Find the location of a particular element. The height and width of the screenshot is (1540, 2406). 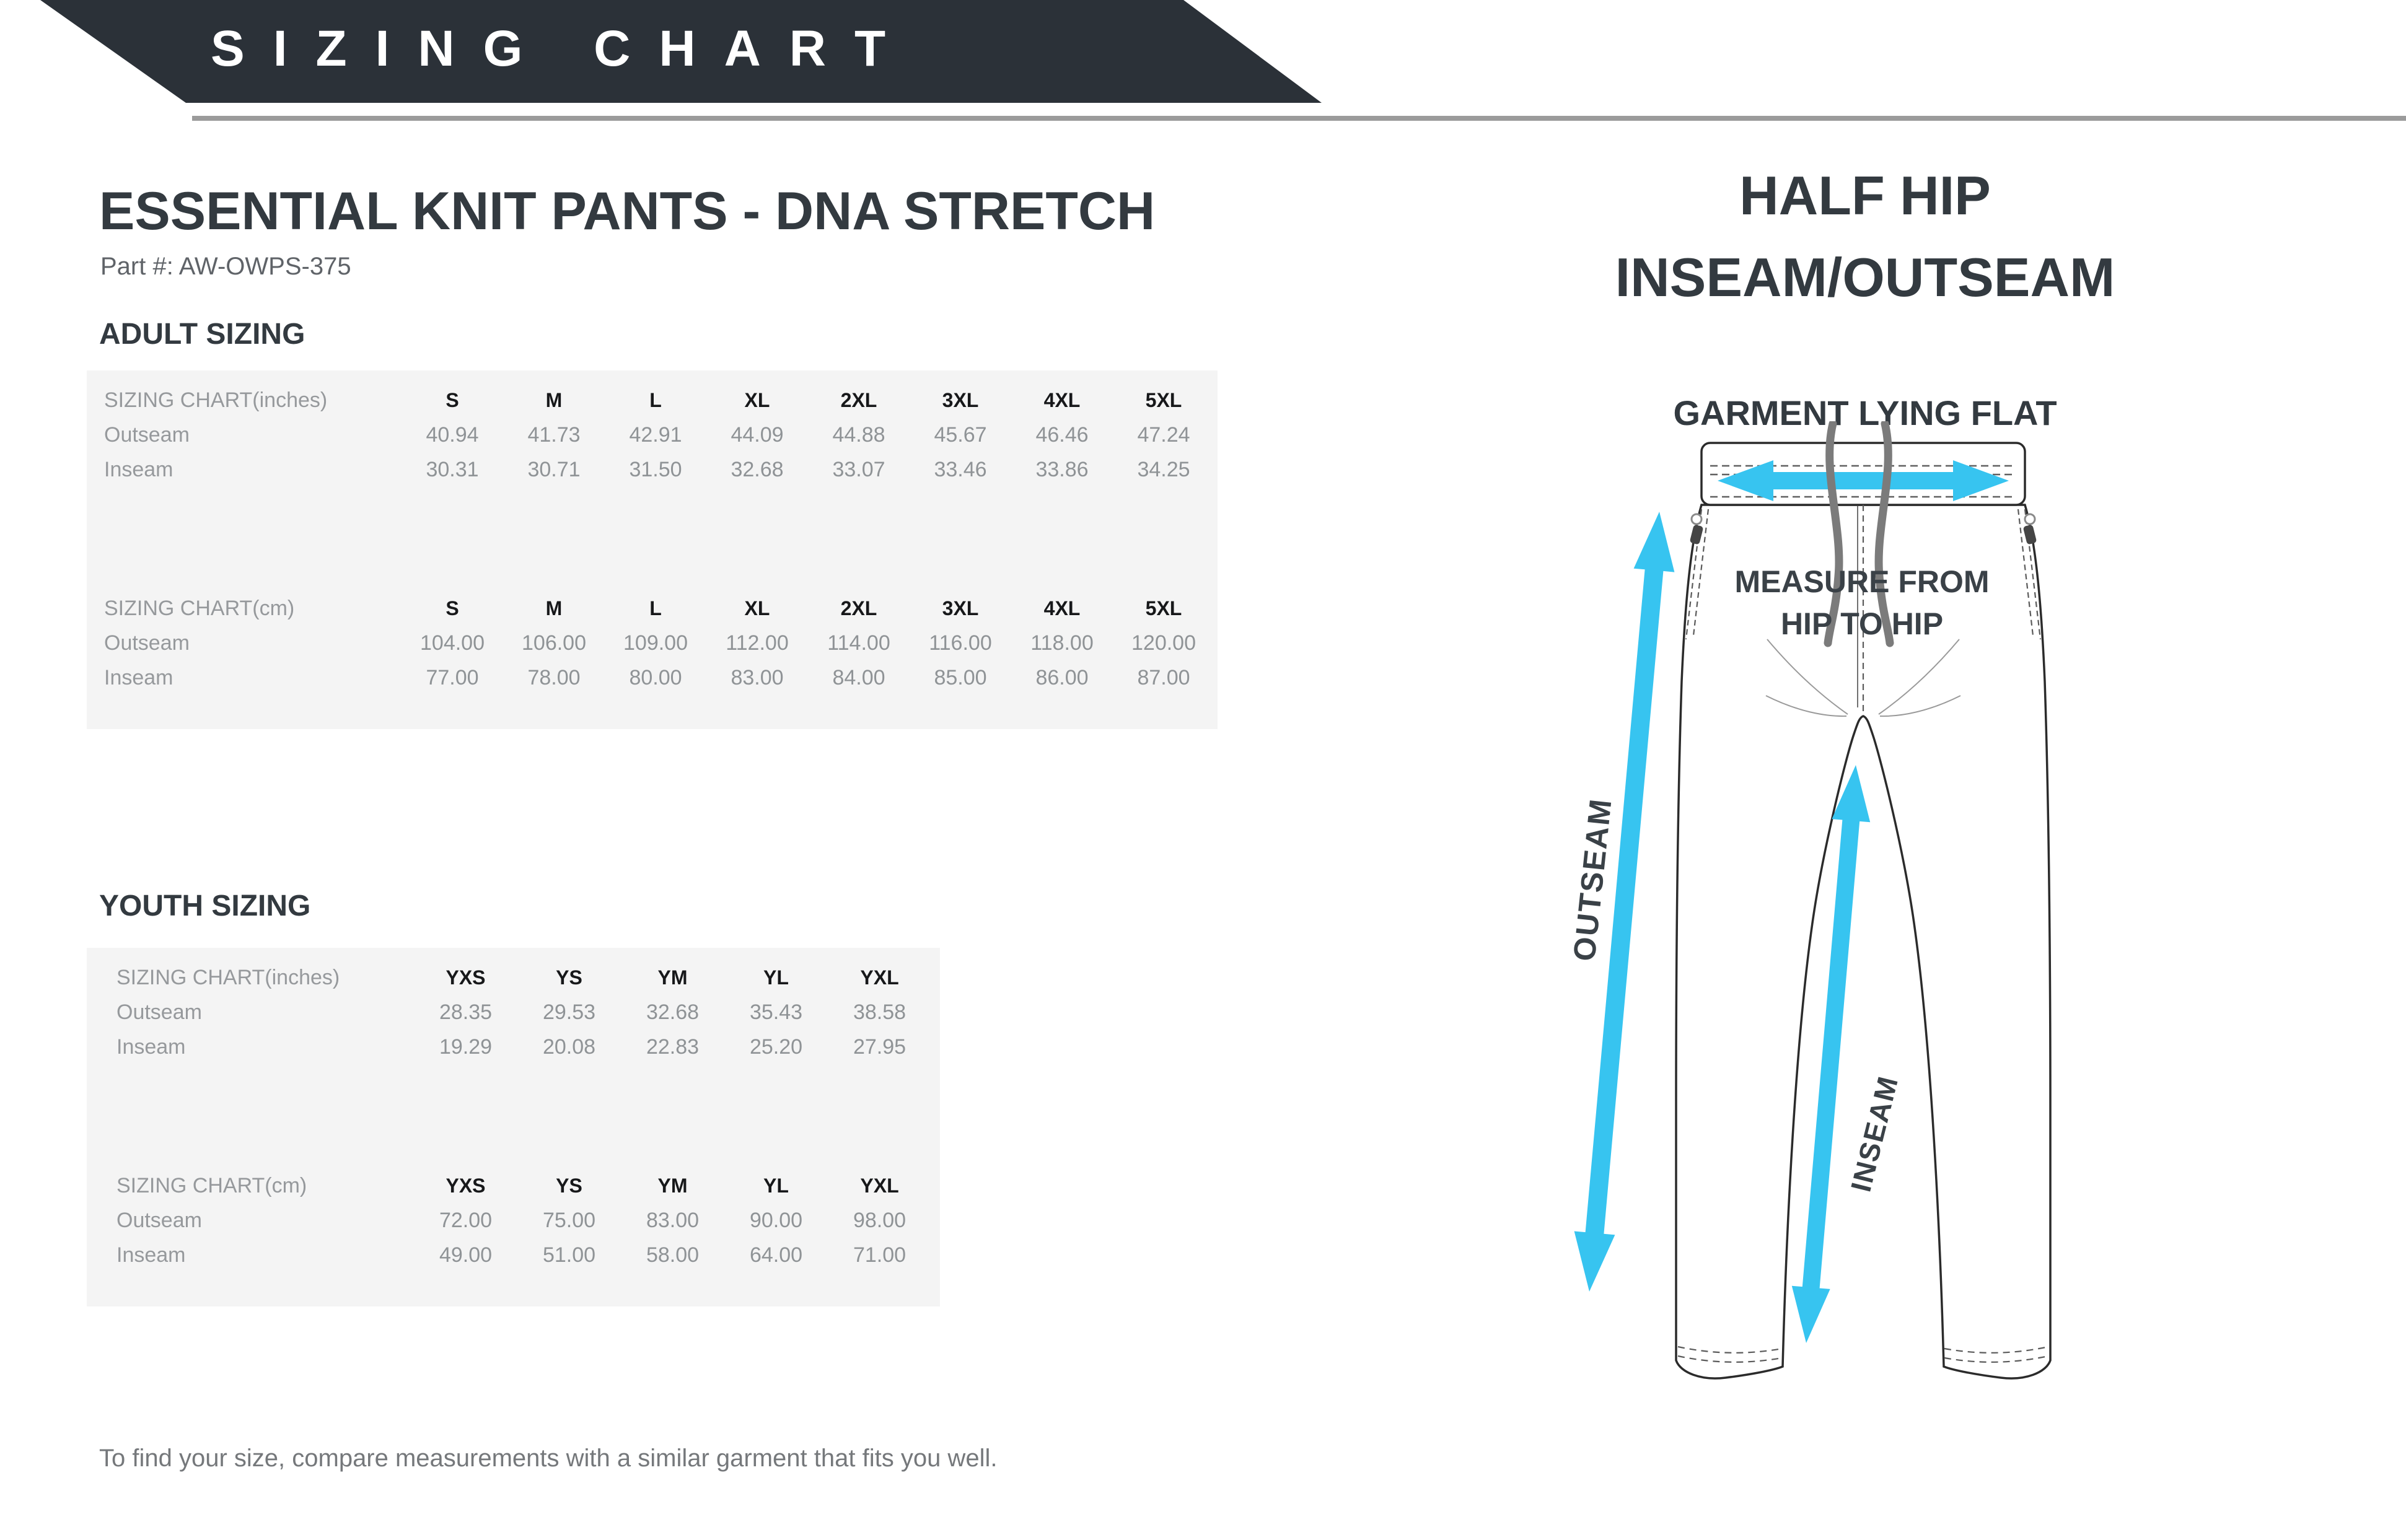

outseam-arrow is located at coordinates (1624, 902).